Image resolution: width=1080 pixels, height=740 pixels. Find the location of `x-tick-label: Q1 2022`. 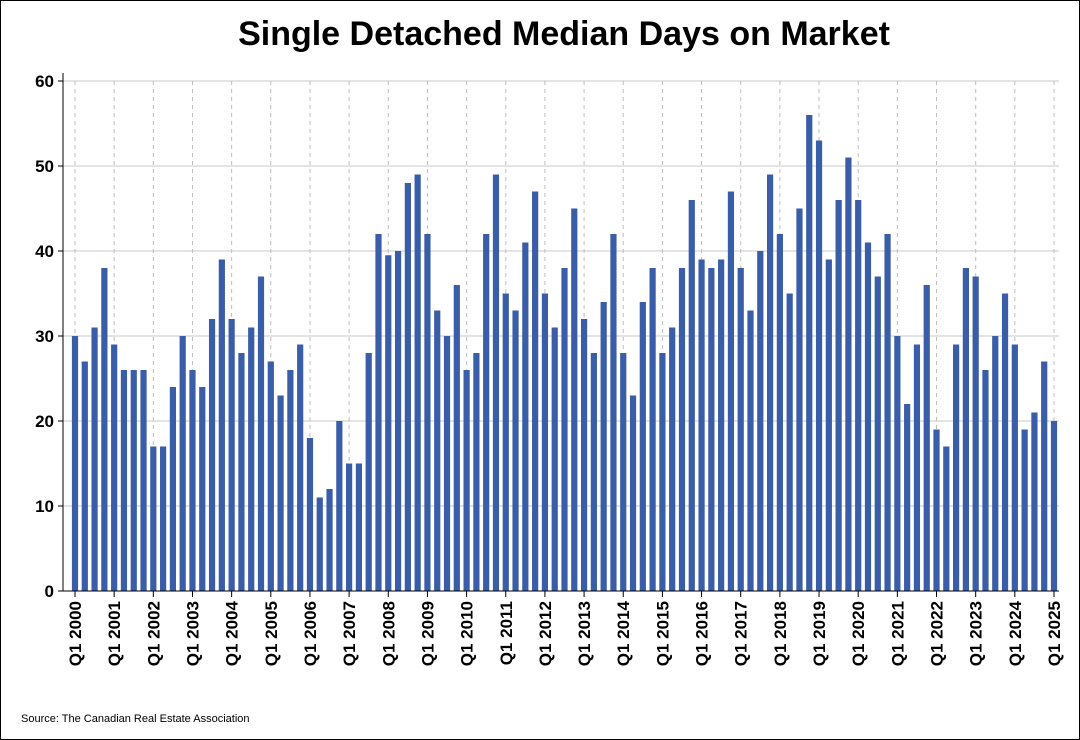

x-tick-label: Q1 2022 is located at coordinates (937, 633).